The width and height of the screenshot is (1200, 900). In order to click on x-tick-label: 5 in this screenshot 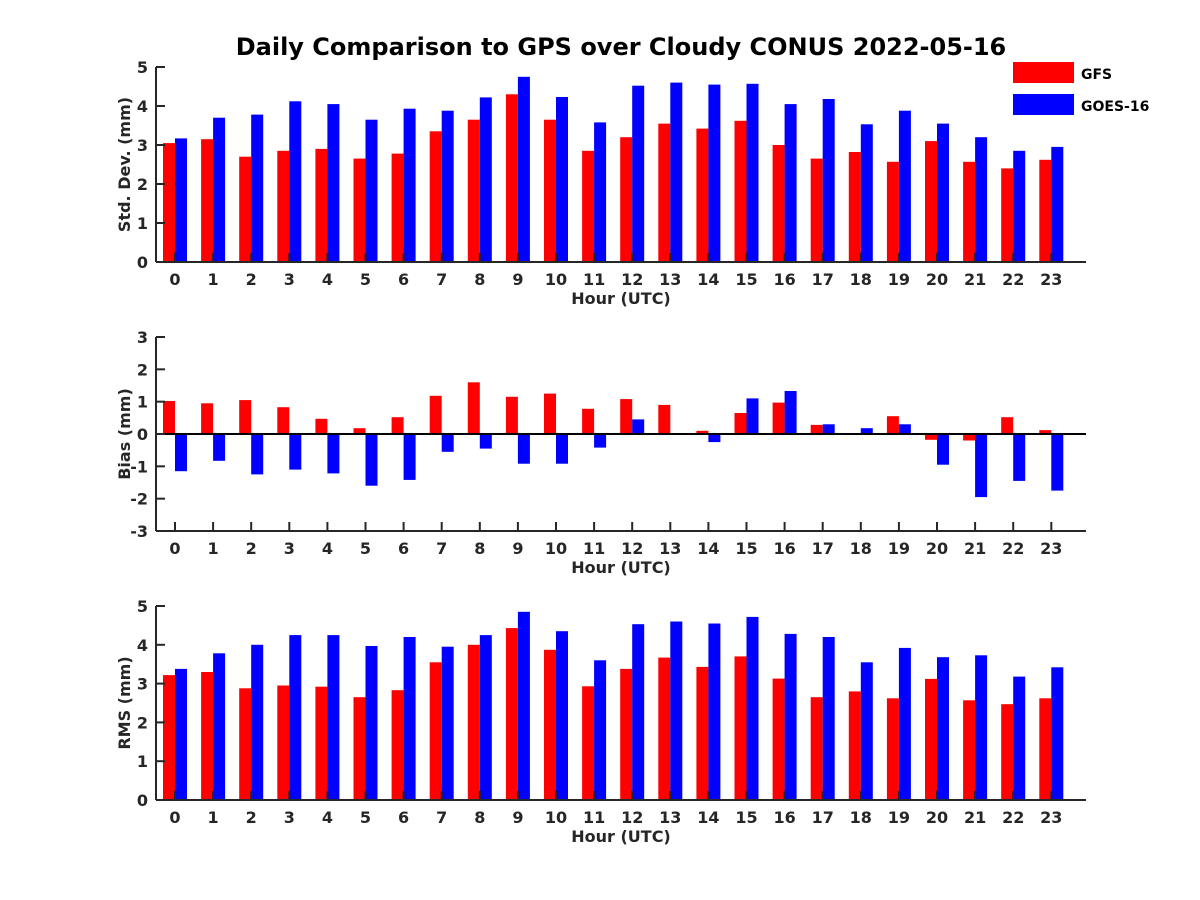, I will do `click(365, 817)`.